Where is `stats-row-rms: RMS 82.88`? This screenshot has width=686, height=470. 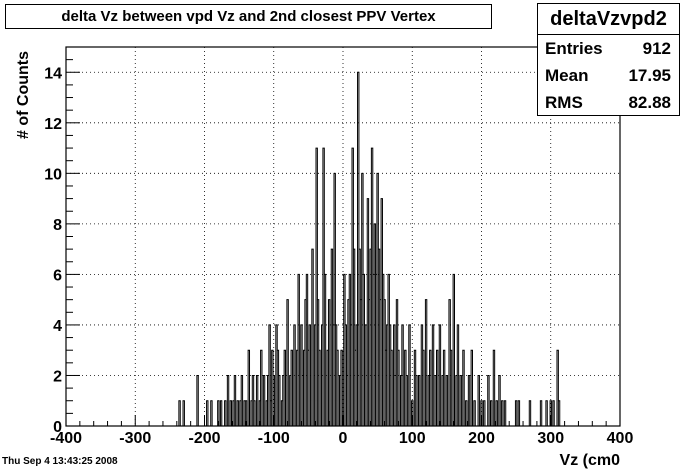
stats-row-rms: RMS 82.88 is located at coordinates (608, 102).